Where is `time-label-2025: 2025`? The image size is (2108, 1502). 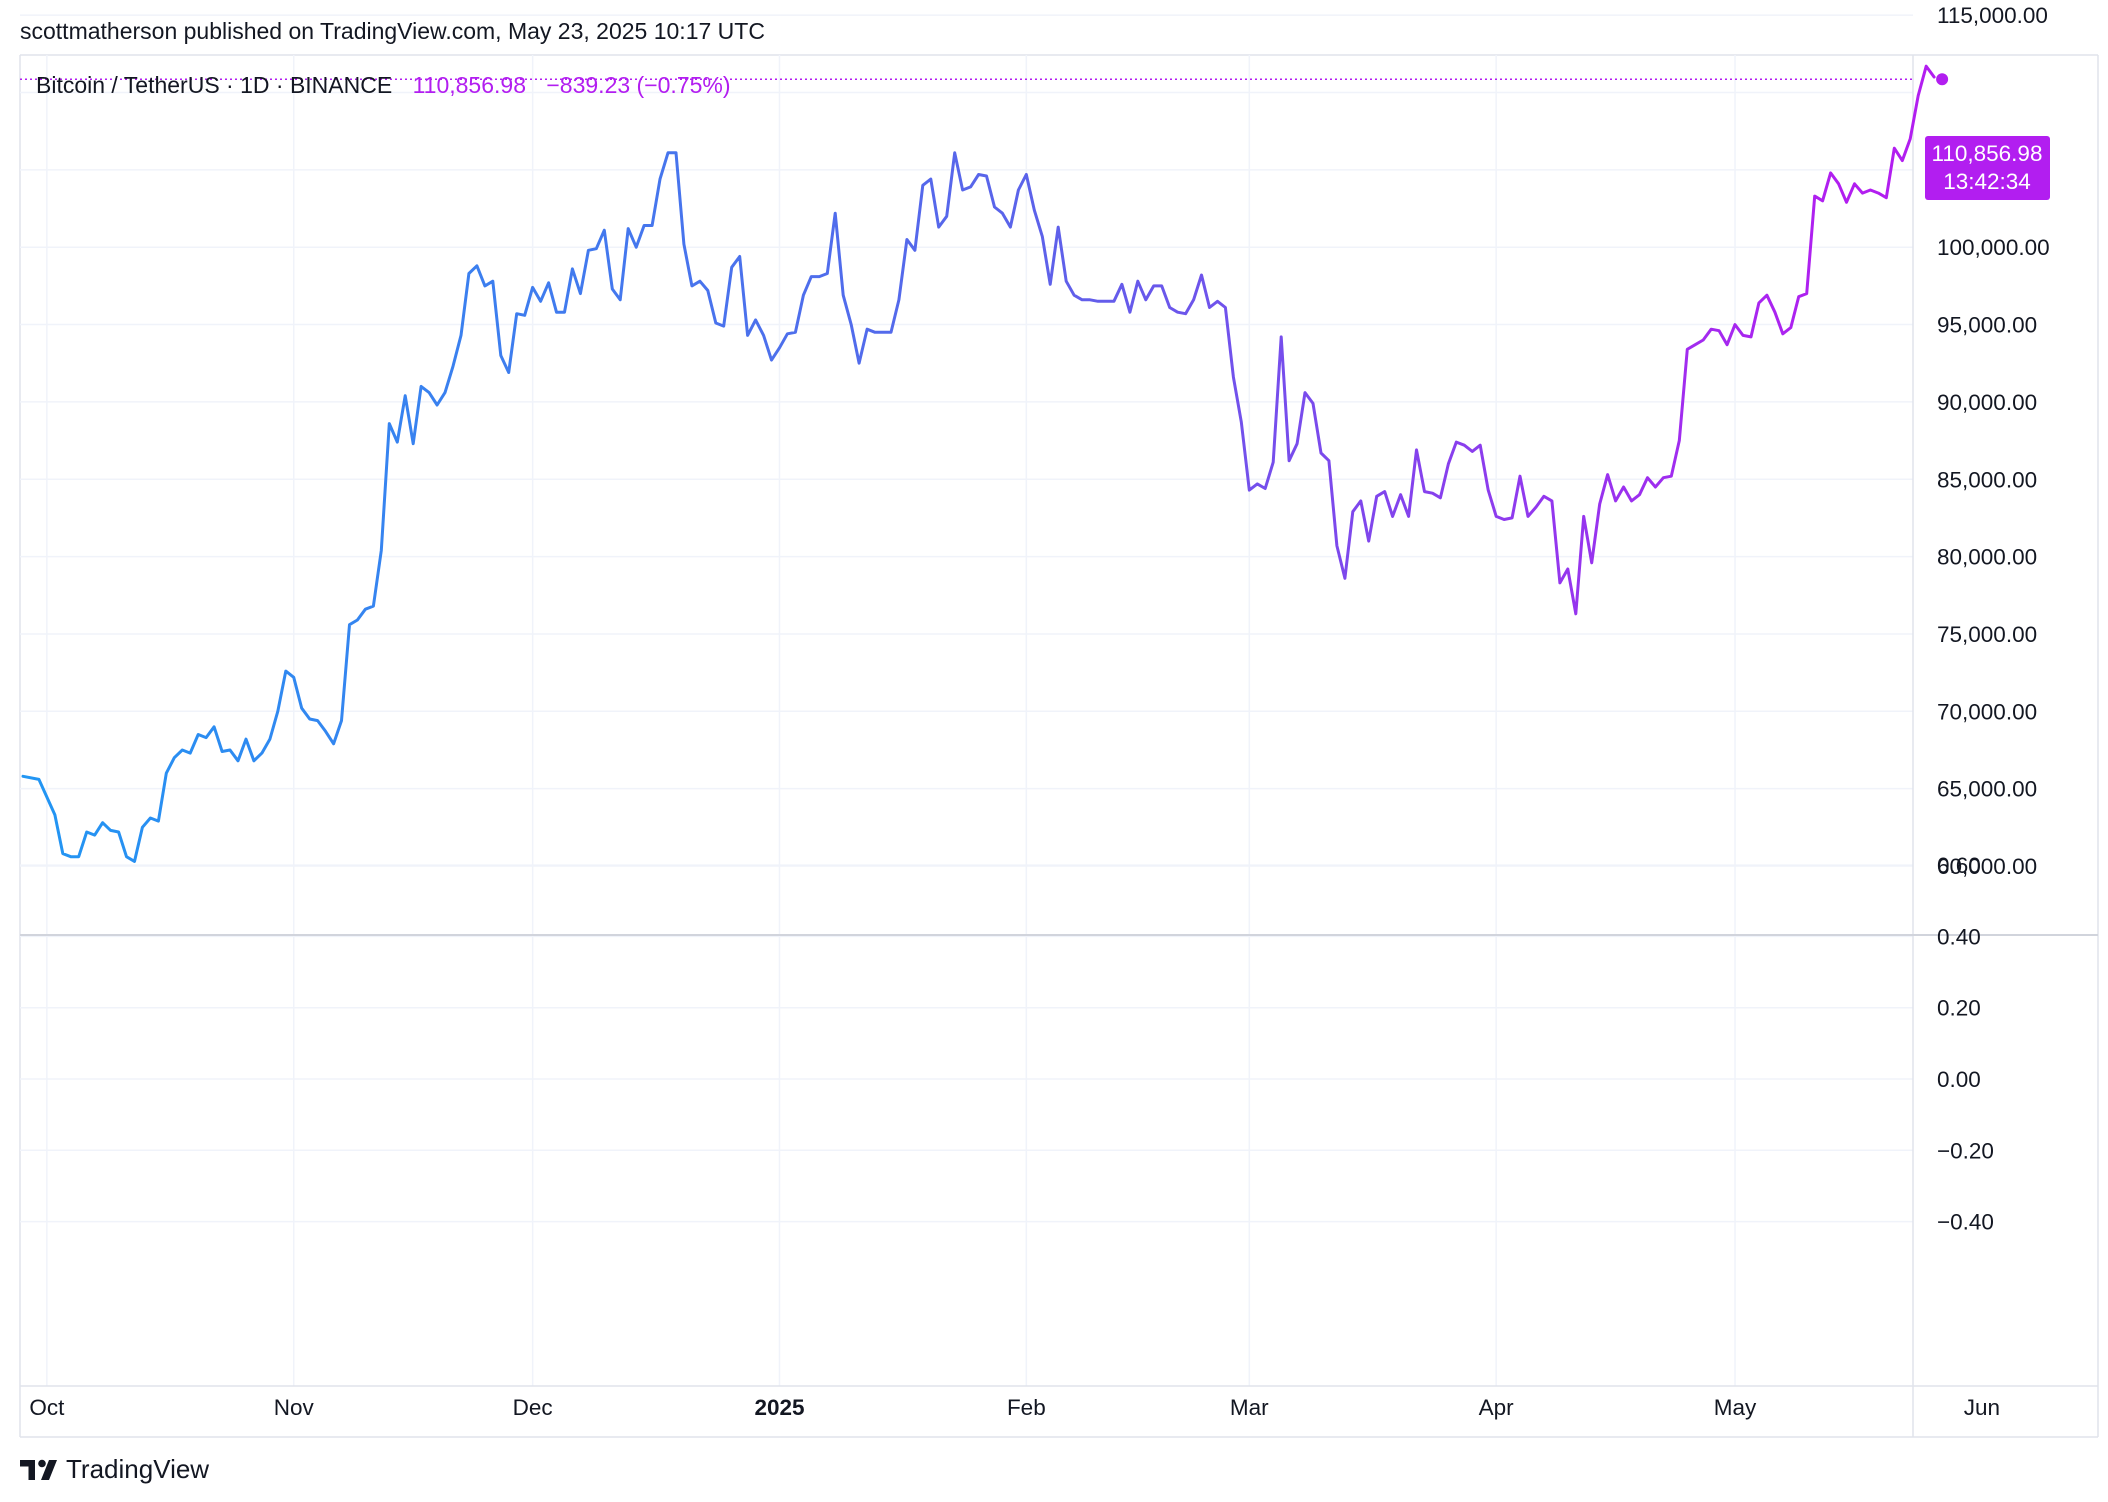 time-label-2025: 2025 is located at coordinates (779, 1407).